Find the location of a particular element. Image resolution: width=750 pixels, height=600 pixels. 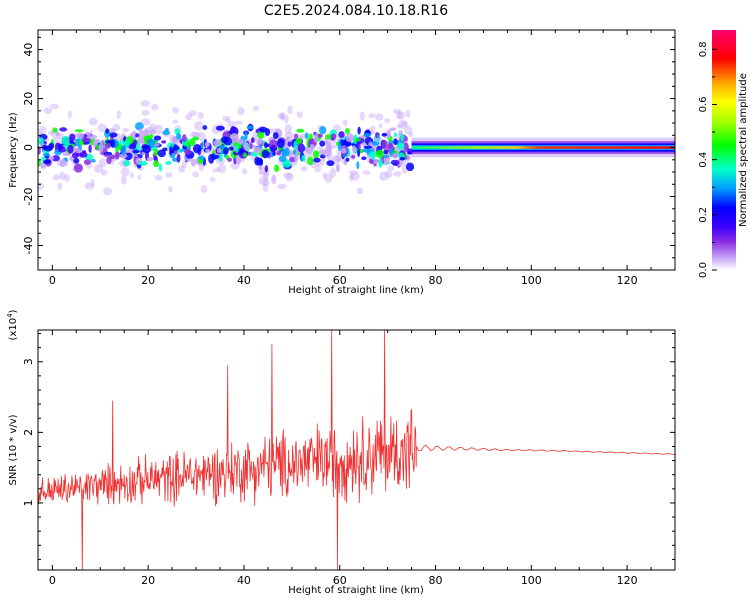

y-tick-label: 2 is located at coordinates (28, 432).